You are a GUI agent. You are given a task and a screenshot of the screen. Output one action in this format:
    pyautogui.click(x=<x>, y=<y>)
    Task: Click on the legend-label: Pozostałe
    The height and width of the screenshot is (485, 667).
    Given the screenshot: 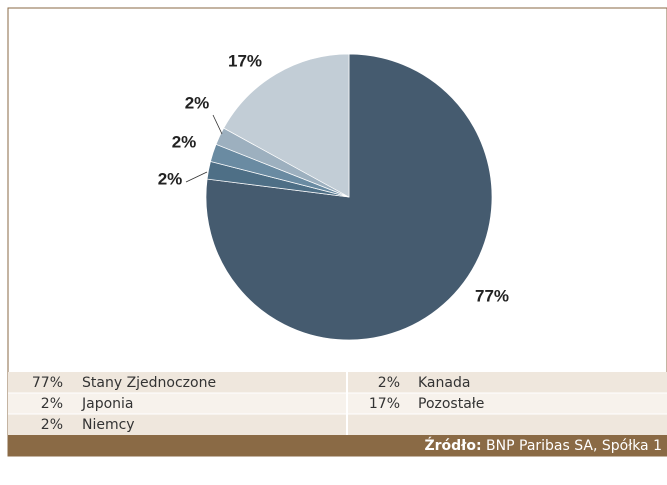 What is the action you would take?
    pyautogui.click(x=451, y=404)
    